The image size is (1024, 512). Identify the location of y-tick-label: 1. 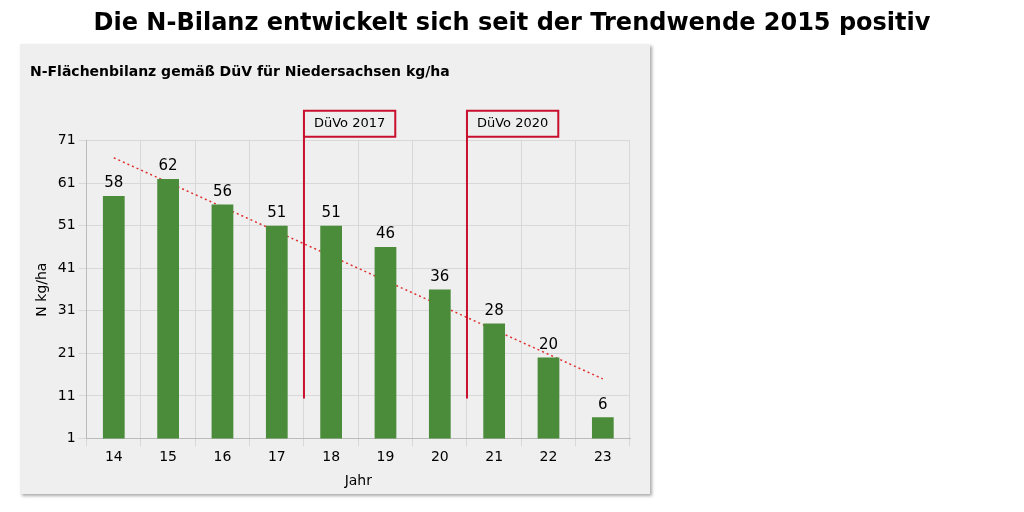
(71, 437).